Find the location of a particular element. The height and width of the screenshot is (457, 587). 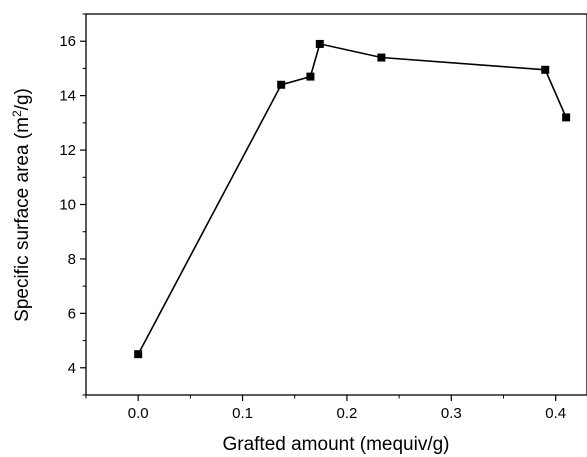

y-tick-label: 16 is located at coordinates (67, 41).